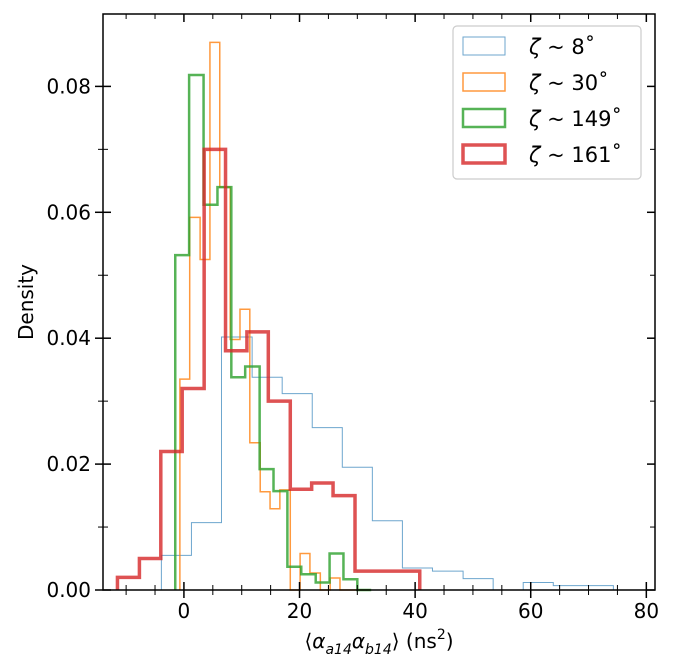 The height and width of the screenshot is (669, 675). What do you see at coordinates (568, 83) in the screenshot?
I see `legend-label: ζ ~ 30˚` at bounding box center [568, 83].